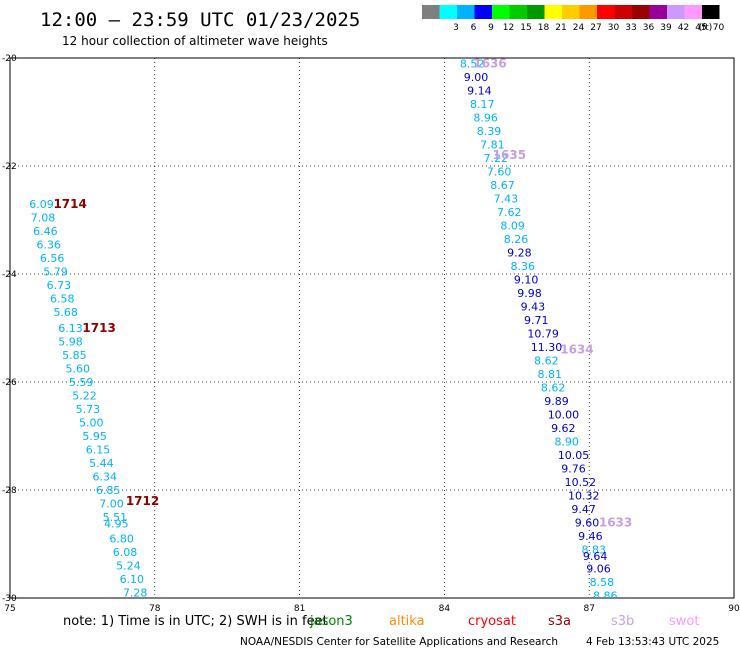 This screenshot has width=740, height=650. What do you see at coordinates (598, 568) in the screenshot?
I see `swh-value-label: 9.06` at bounding box center [598, 568].